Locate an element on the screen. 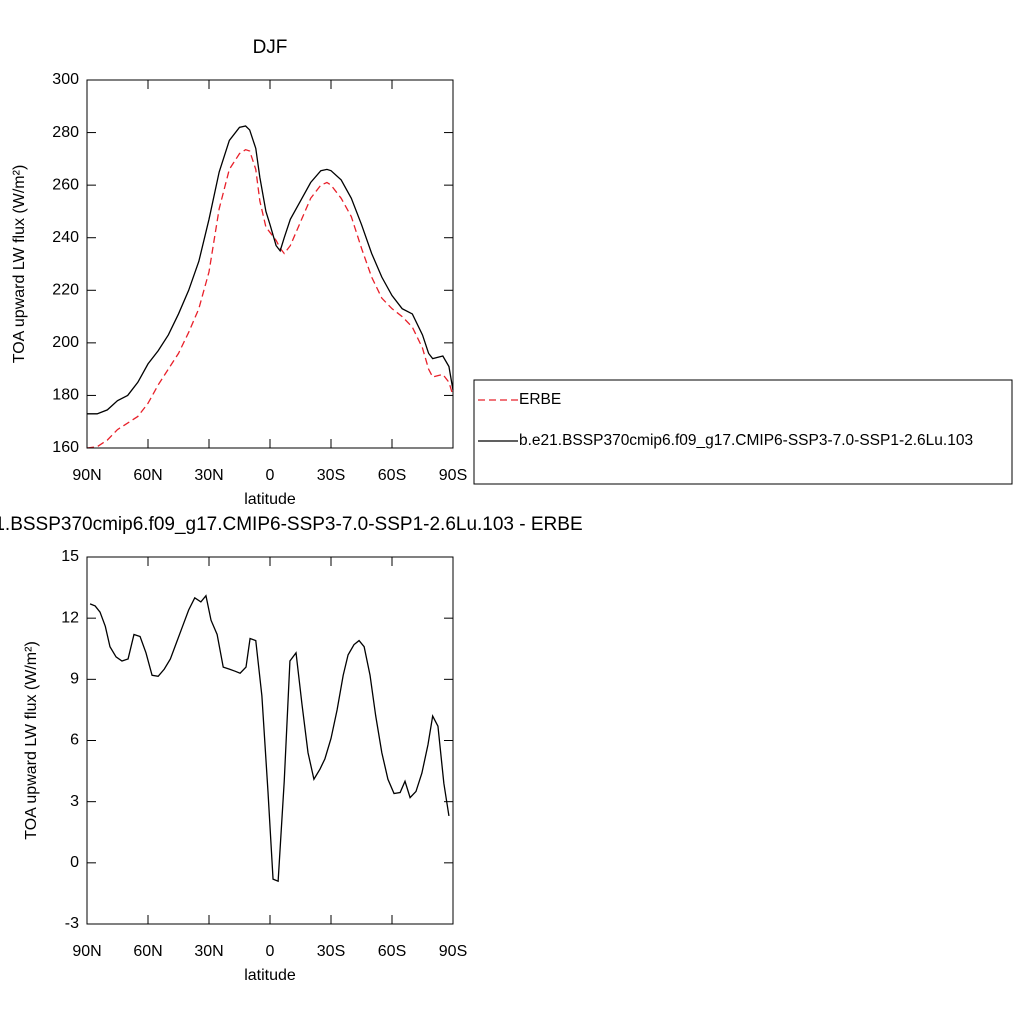 The height and width of the screenshot is (1024, 1024). y-tick-label: 240 is located at coordinates (65, 237).